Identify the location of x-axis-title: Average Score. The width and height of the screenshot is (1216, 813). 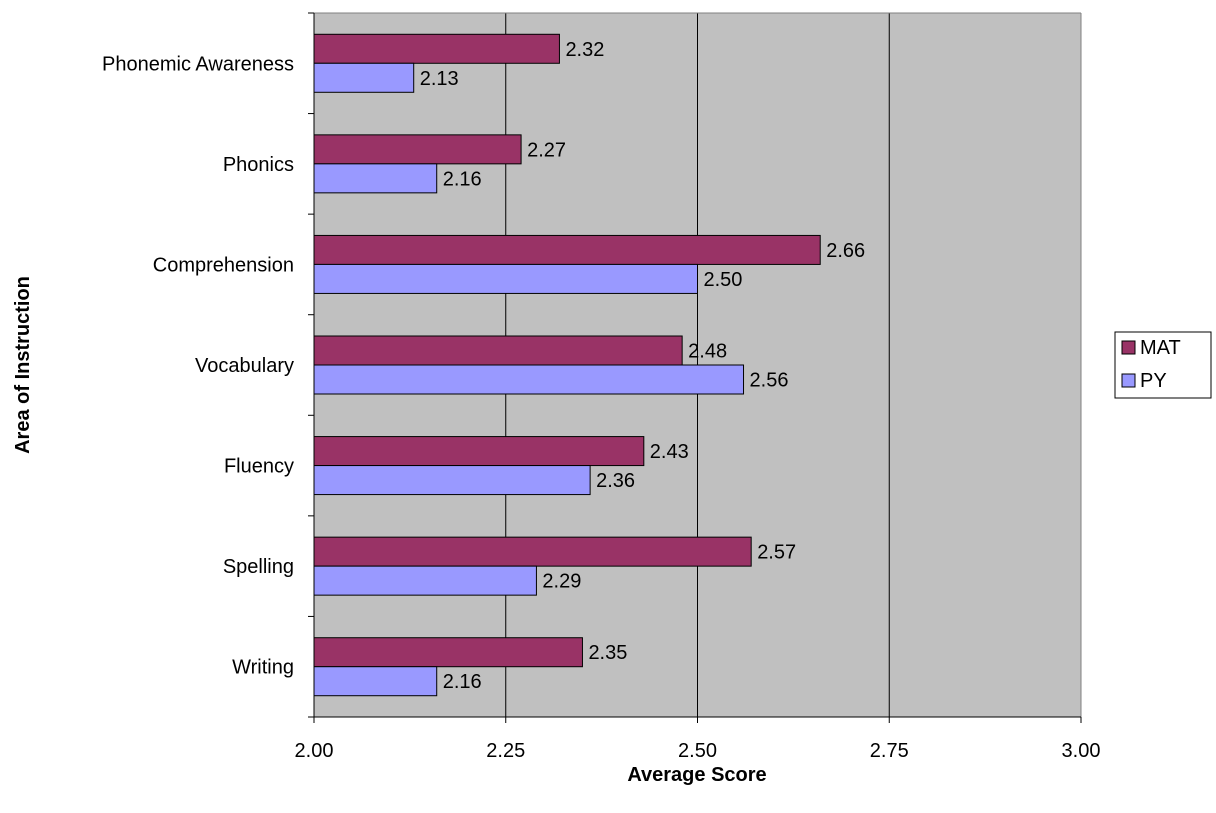
(696, 775).